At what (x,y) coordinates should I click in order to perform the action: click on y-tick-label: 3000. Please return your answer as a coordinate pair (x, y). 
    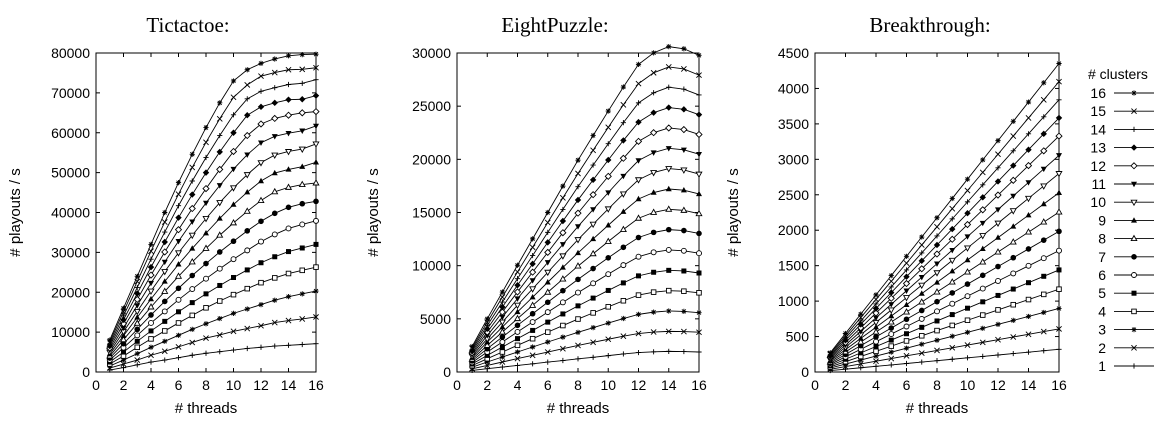
    Looking at the image, I should click on (793, 159).